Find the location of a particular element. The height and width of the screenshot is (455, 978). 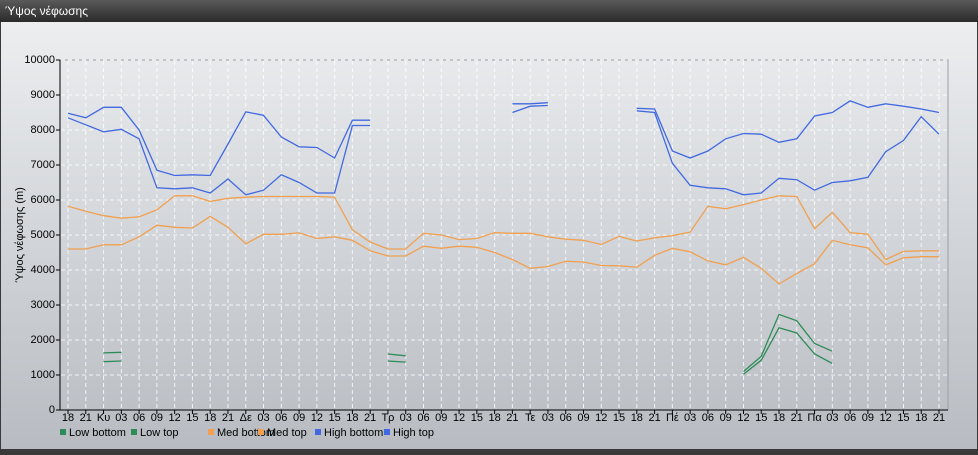

x-tick-label: Τρ is located at coordinates (387, 418).